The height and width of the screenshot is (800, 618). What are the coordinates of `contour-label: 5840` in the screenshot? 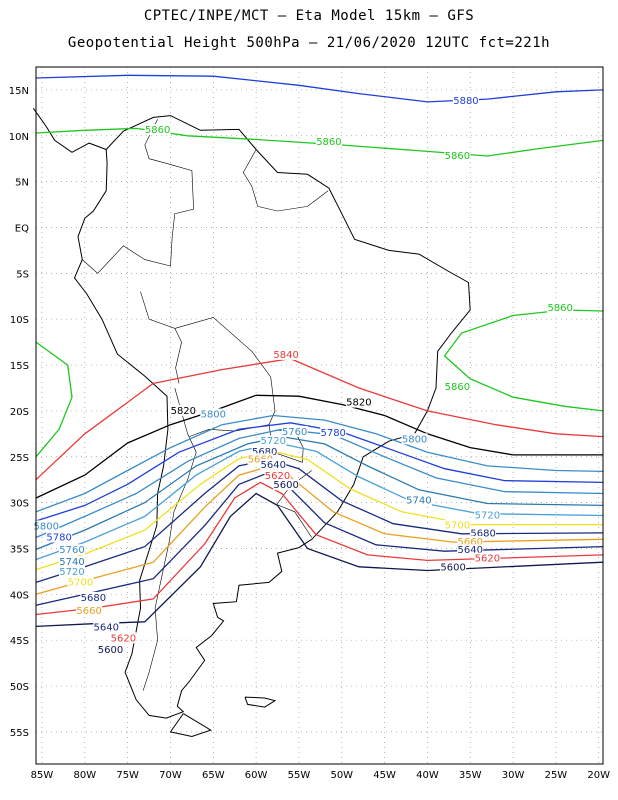 It's located at (285, 355).